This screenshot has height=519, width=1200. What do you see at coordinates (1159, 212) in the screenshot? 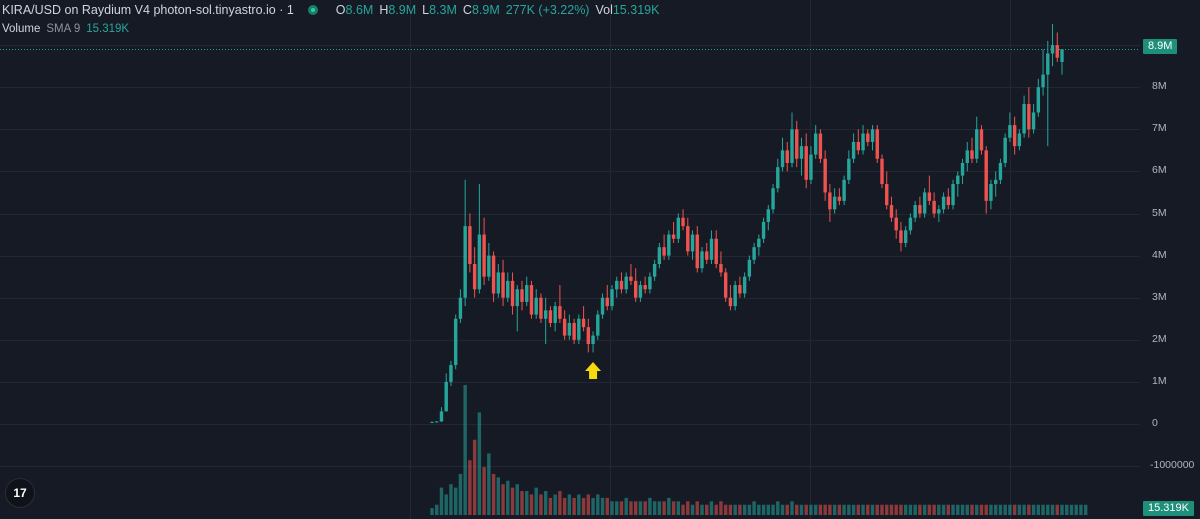
I see `price-axis-label: 5M` at bounding box center [1159, 212].